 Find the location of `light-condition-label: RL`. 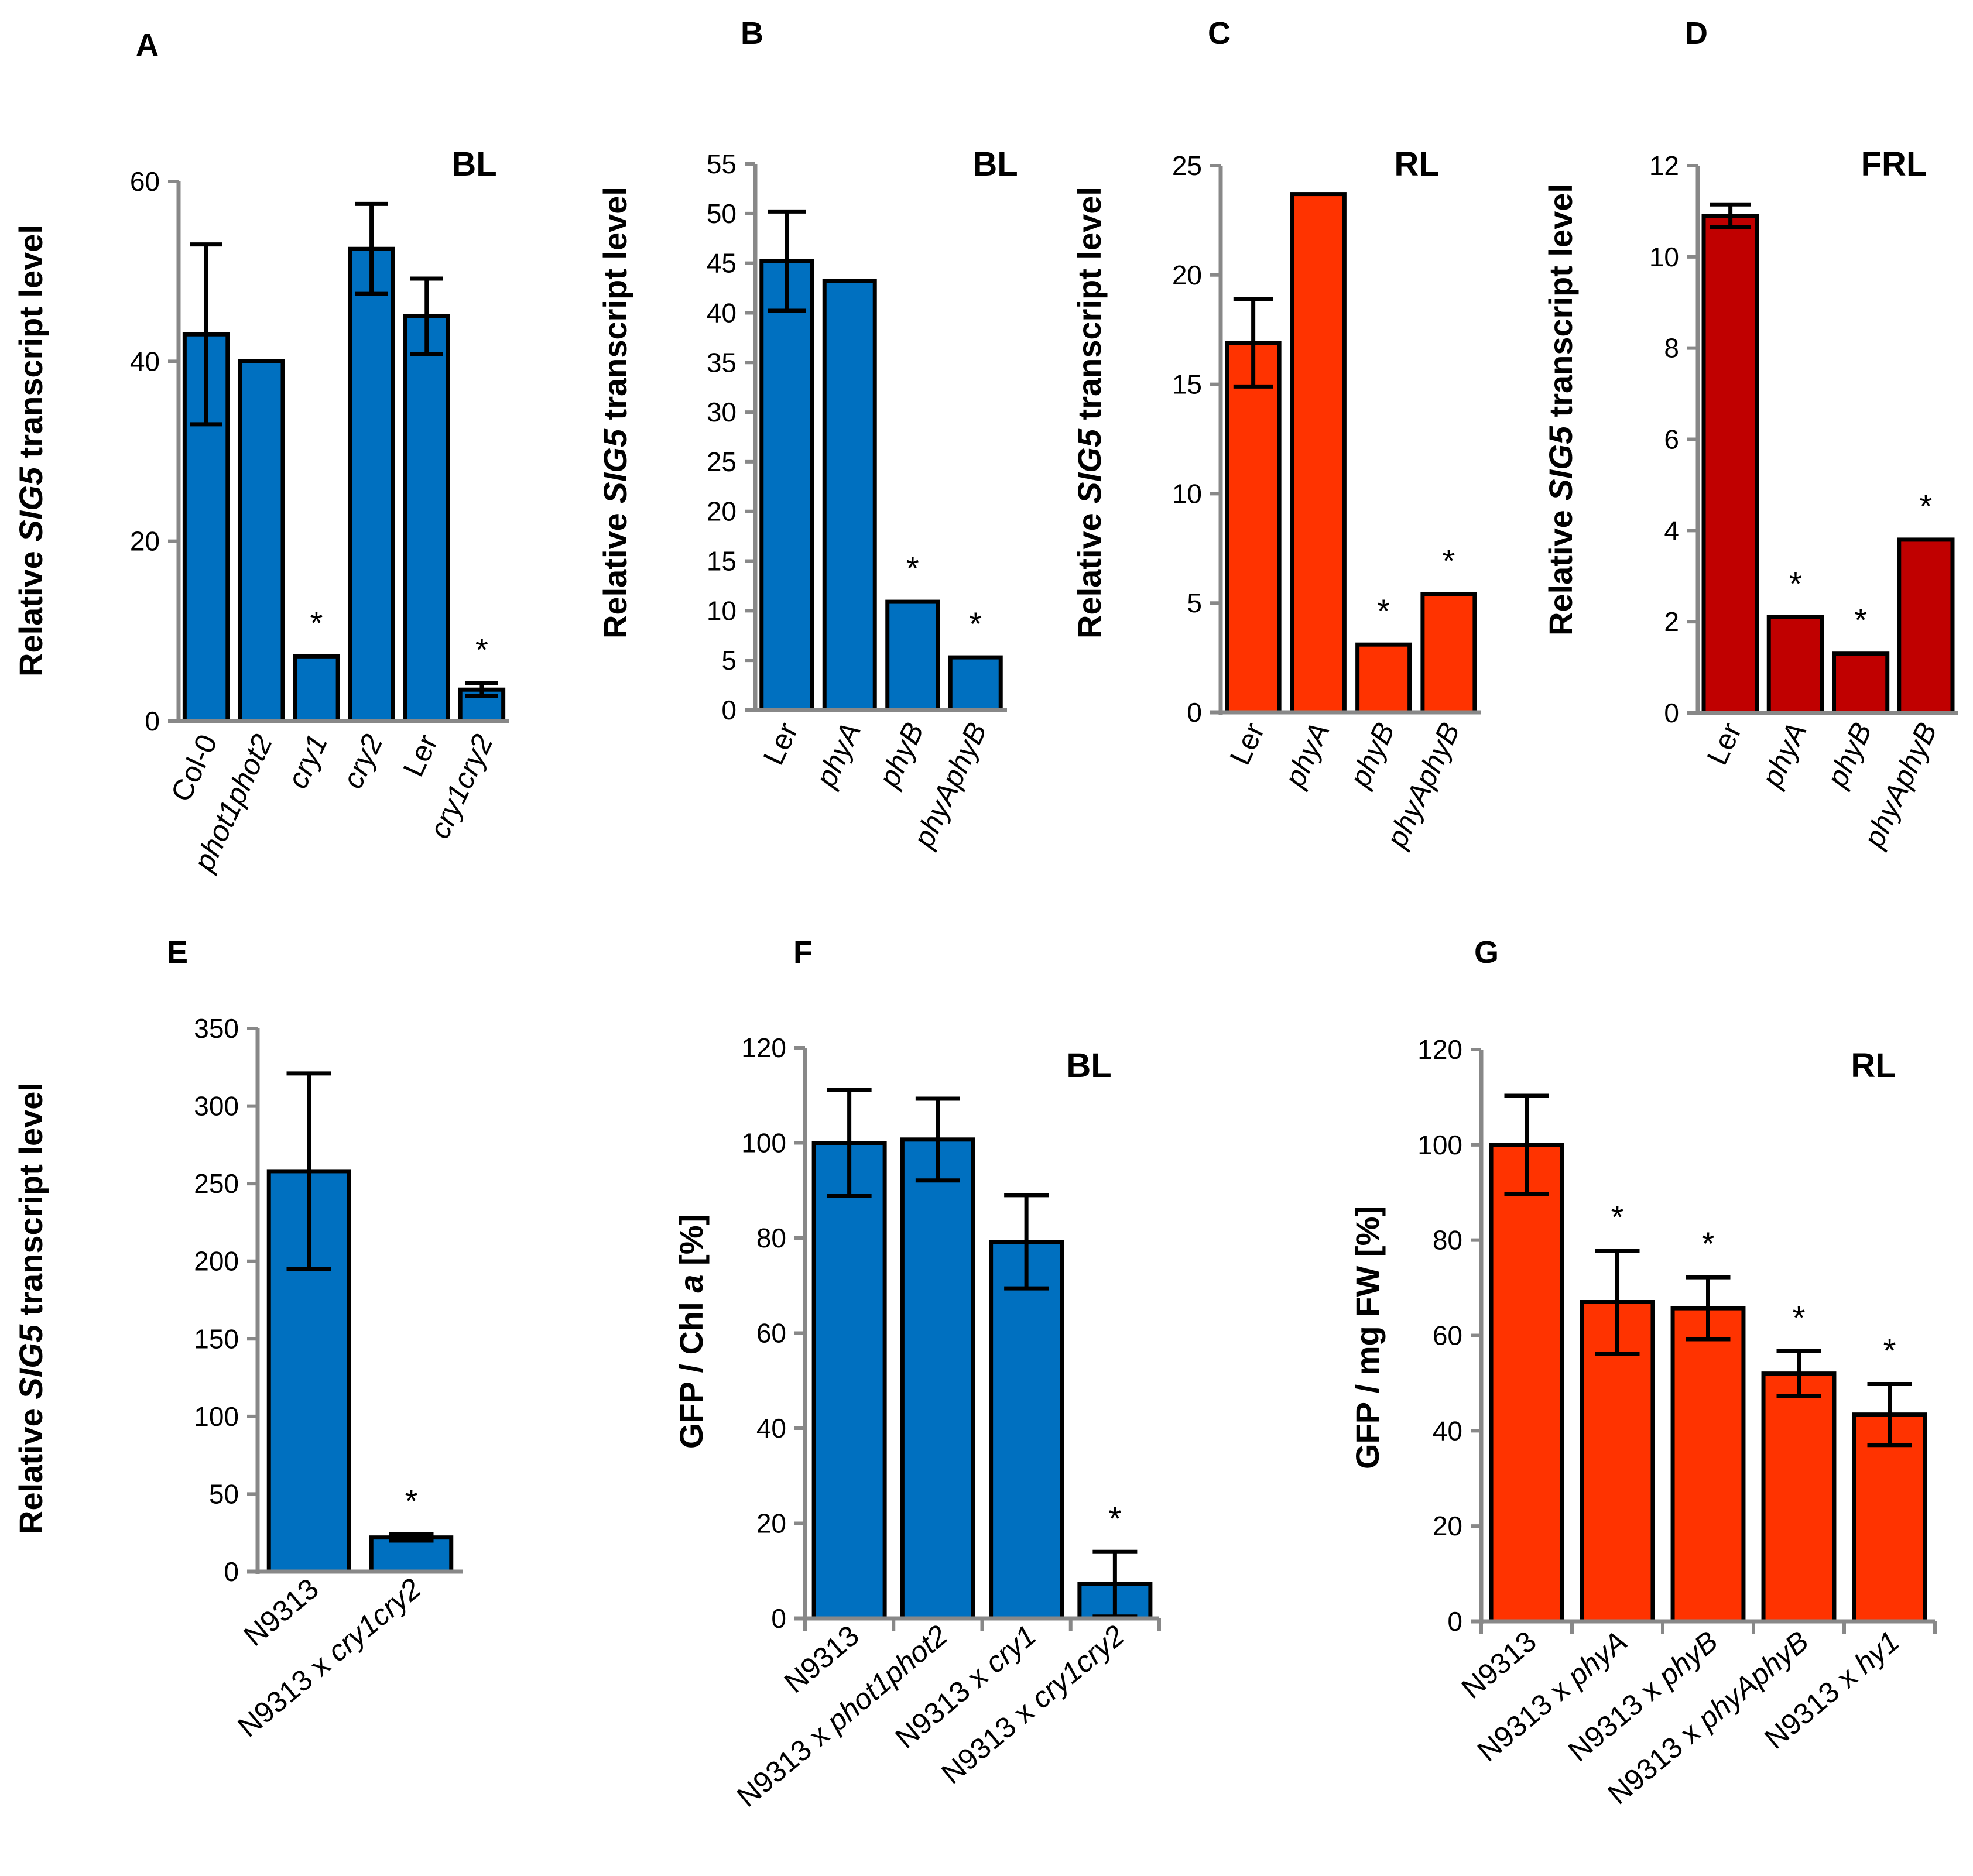

light-condition-label: RL is located at coordinates (1416, 164).